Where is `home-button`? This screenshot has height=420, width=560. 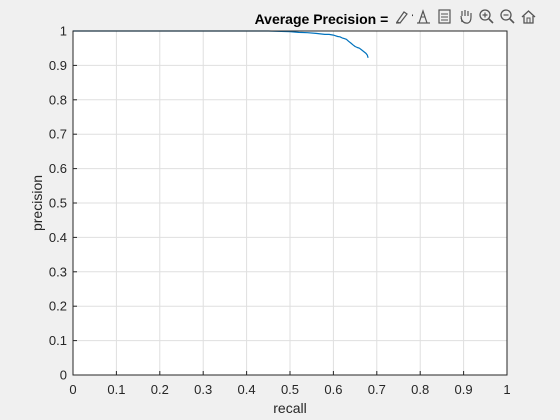
home-button is located at coordinates (528, 19).